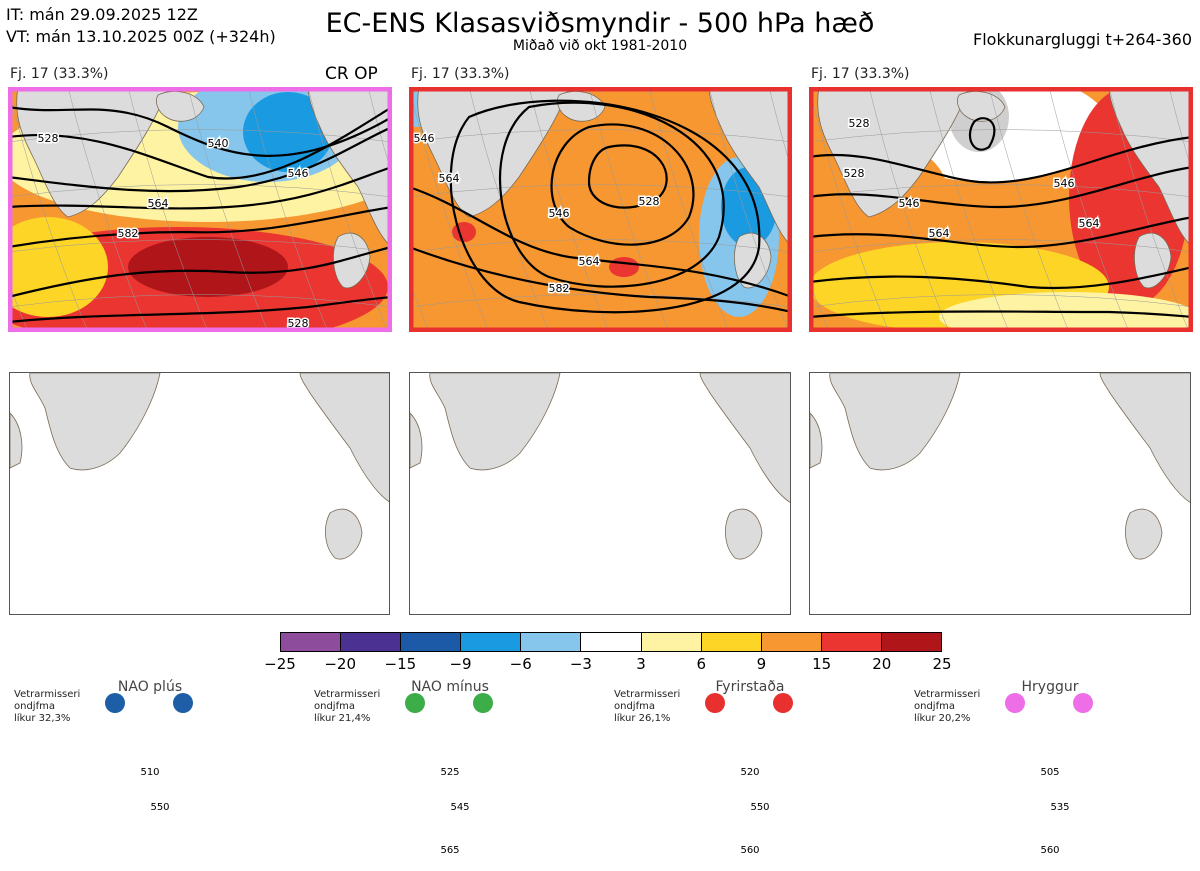  I want to click on contour-label: 525, so click(449, 772).